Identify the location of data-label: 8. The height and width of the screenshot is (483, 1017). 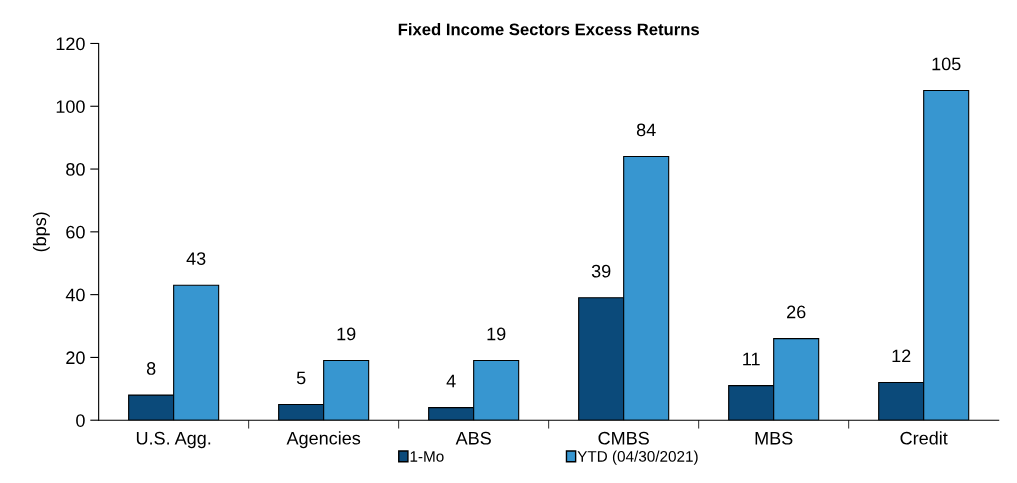
(151, 368).